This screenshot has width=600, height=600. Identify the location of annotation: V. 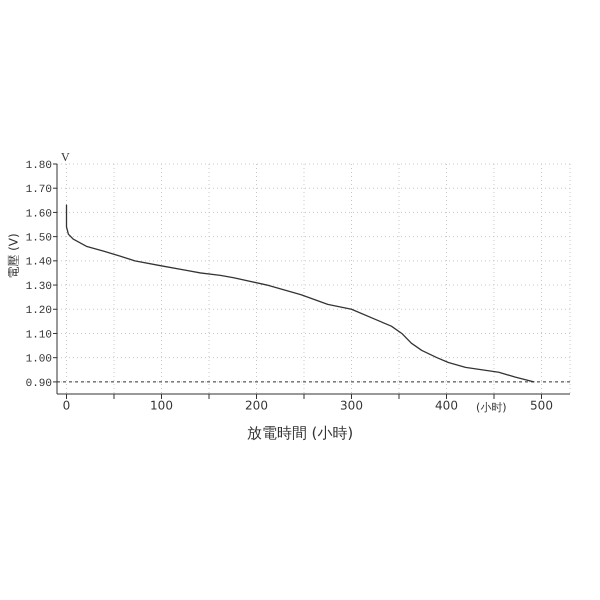
(65, 157).